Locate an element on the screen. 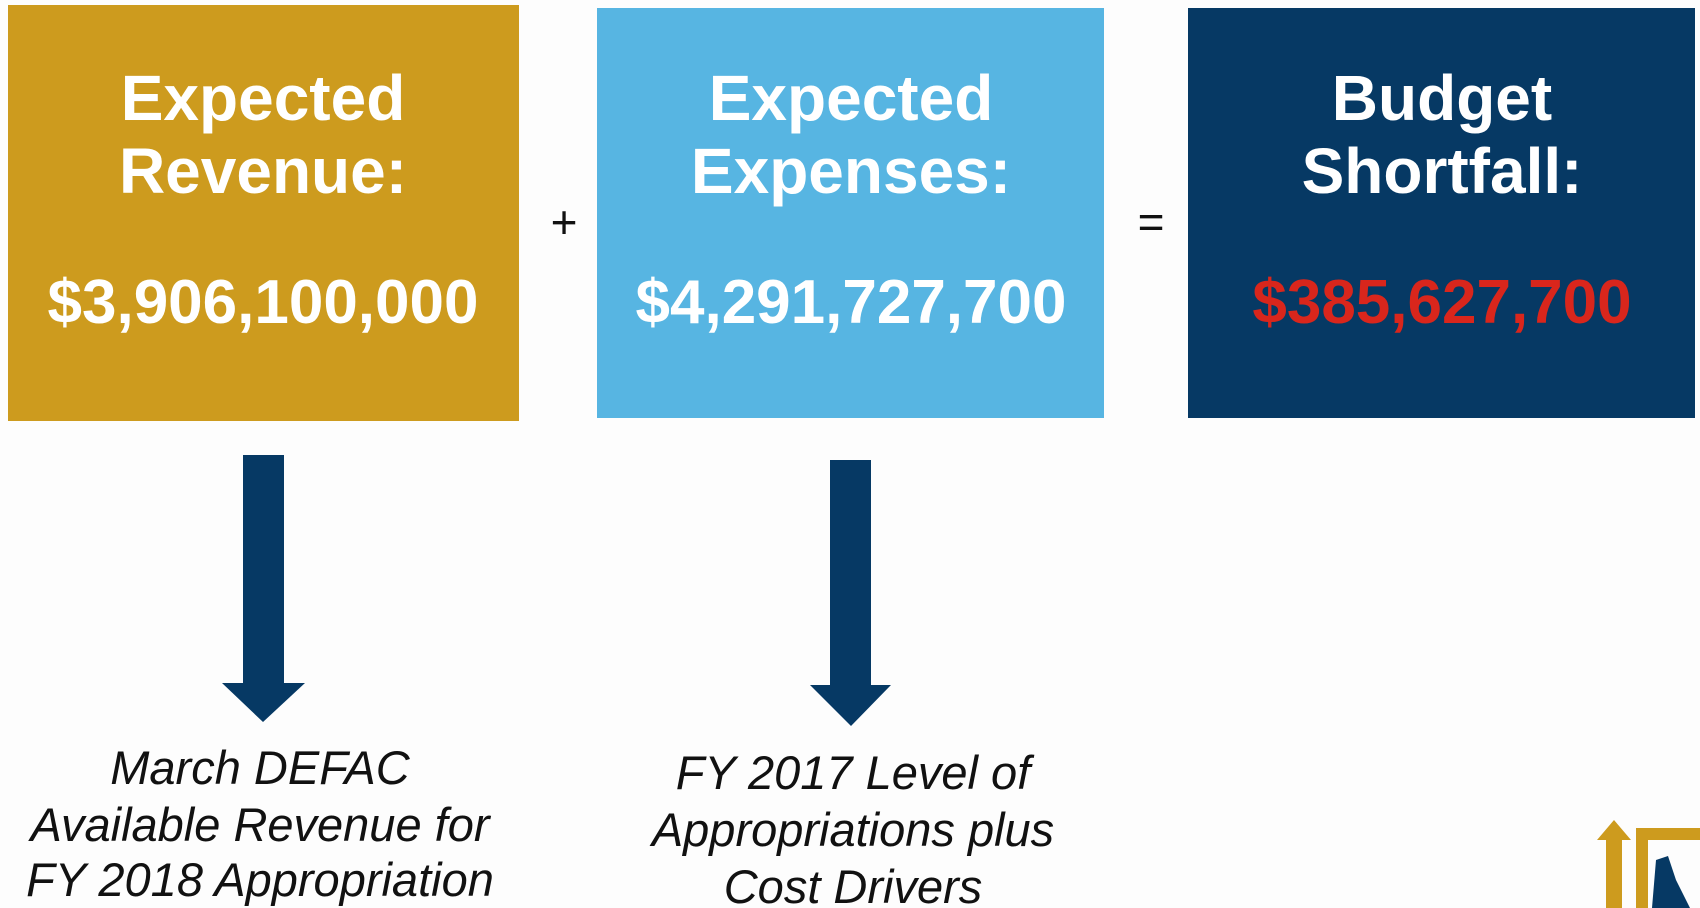  operator: + is located at coordinates (564, 222).